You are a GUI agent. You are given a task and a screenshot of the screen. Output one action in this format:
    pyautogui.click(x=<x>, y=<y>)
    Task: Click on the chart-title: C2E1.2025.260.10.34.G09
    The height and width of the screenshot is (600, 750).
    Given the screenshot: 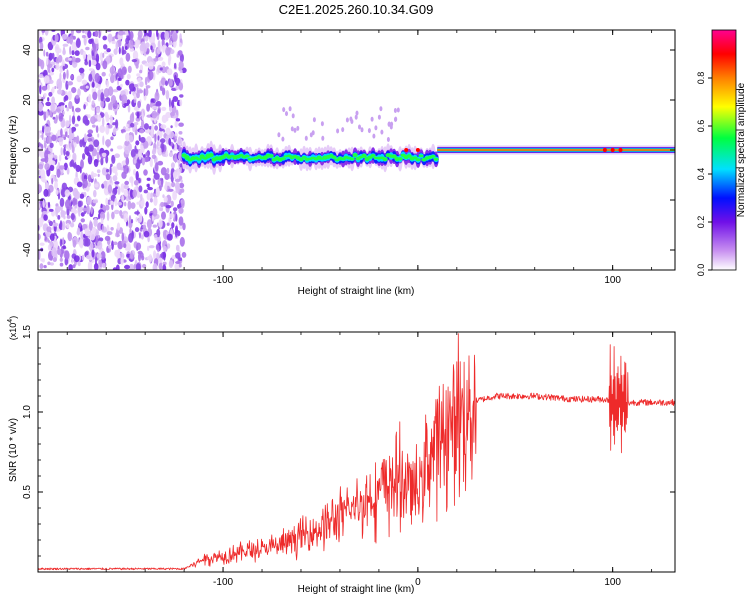 What is the action you would take?
    pyautogui.click(x=356, y=9)
    